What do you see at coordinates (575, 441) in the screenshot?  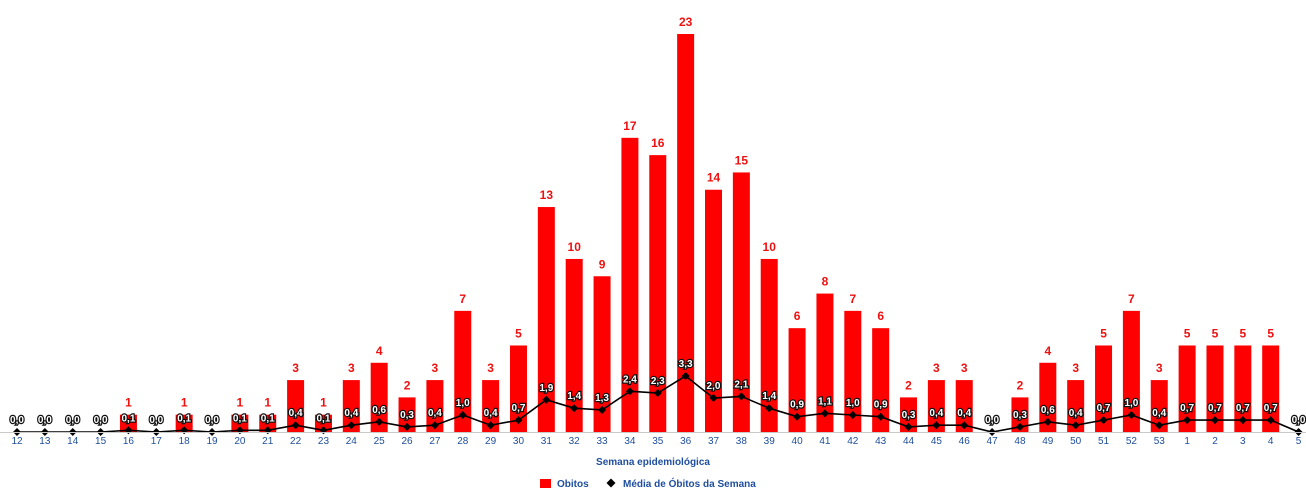 I see `x-tick-label: 32` at bounding box center [575, 441].